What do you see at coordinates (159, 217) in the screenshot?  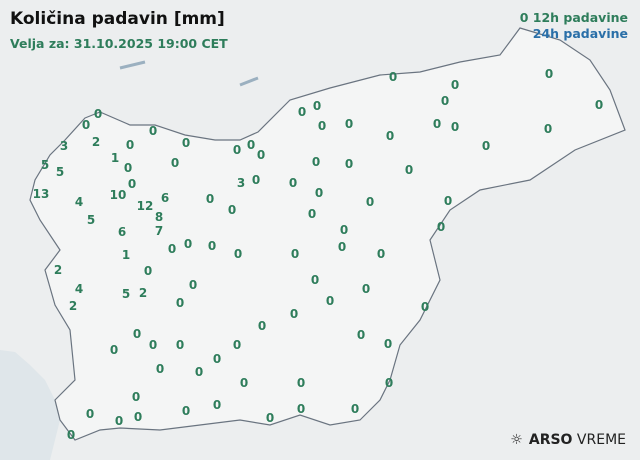 I see `station-value: 8` at bounding box center [159, 217].